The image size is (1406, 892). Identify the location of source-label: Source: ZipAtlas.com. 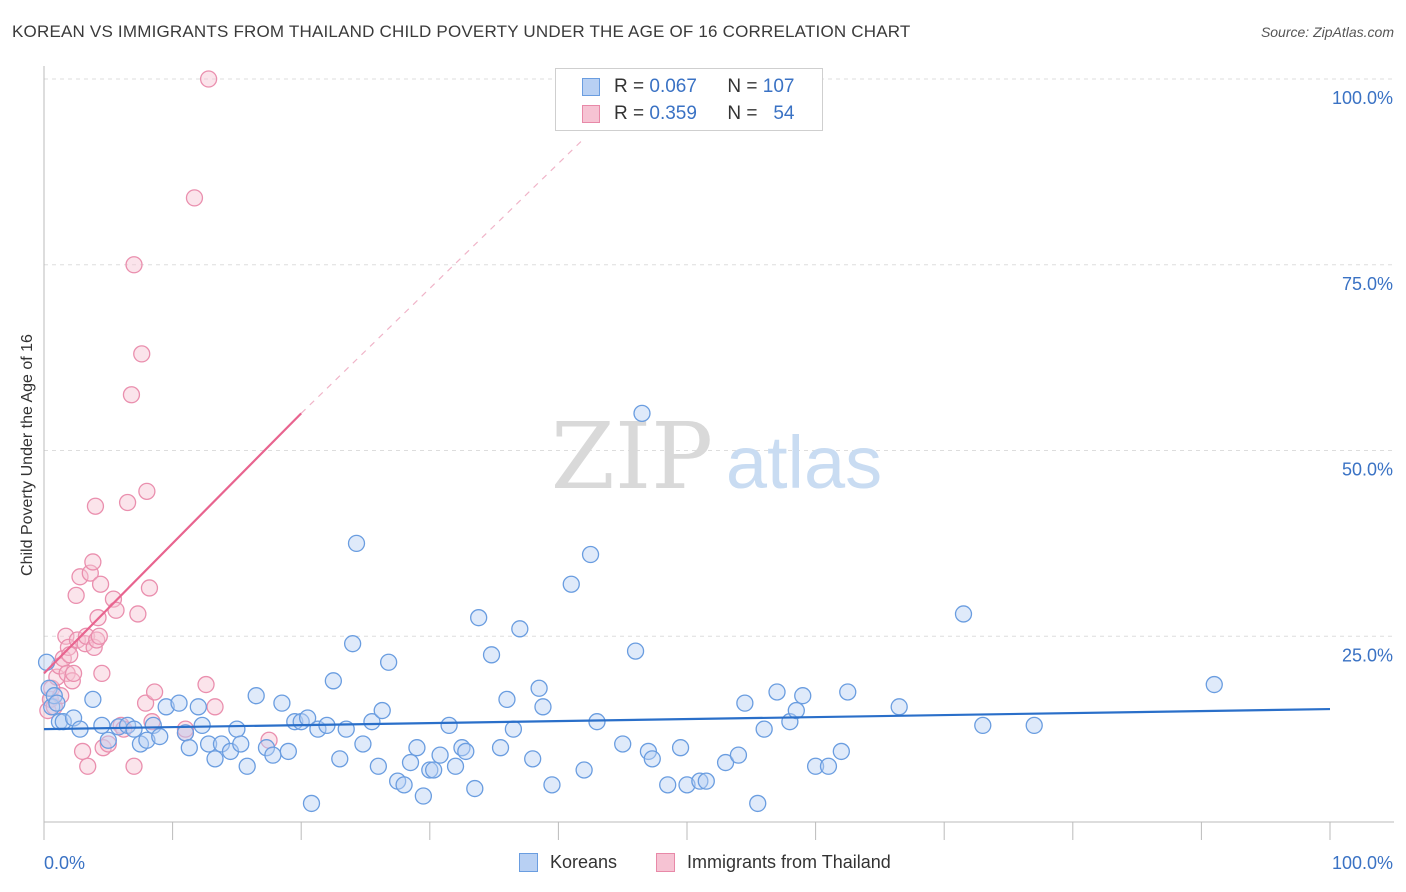
(1327, 32).